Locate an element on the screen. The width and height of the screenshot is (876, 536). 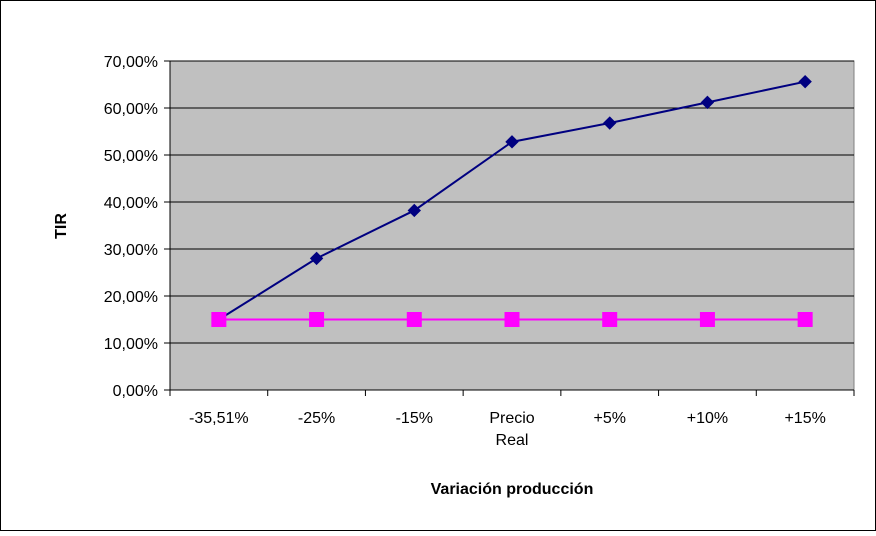
x-tick-label: +15% is located at coordinates (804, 418).